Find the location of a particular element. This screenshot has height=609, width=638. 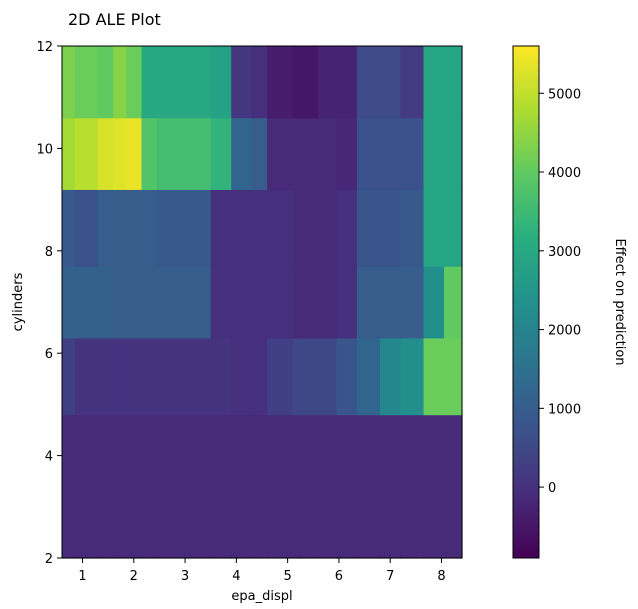

colorbar-tick-label: 4000 is located at coordinates (564, 173).